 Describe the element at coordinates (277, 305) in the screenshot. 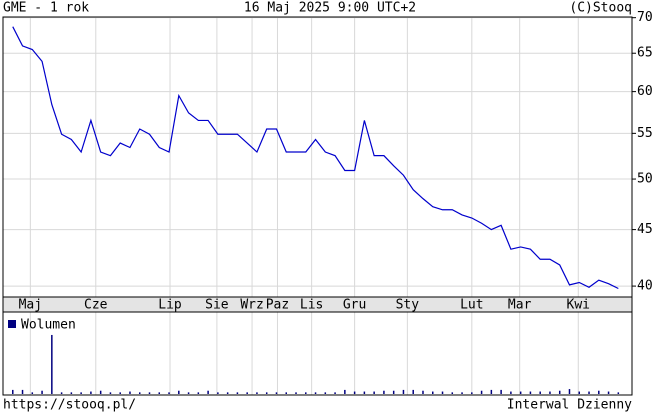

I see `x-tick-label: Paz` at that location.